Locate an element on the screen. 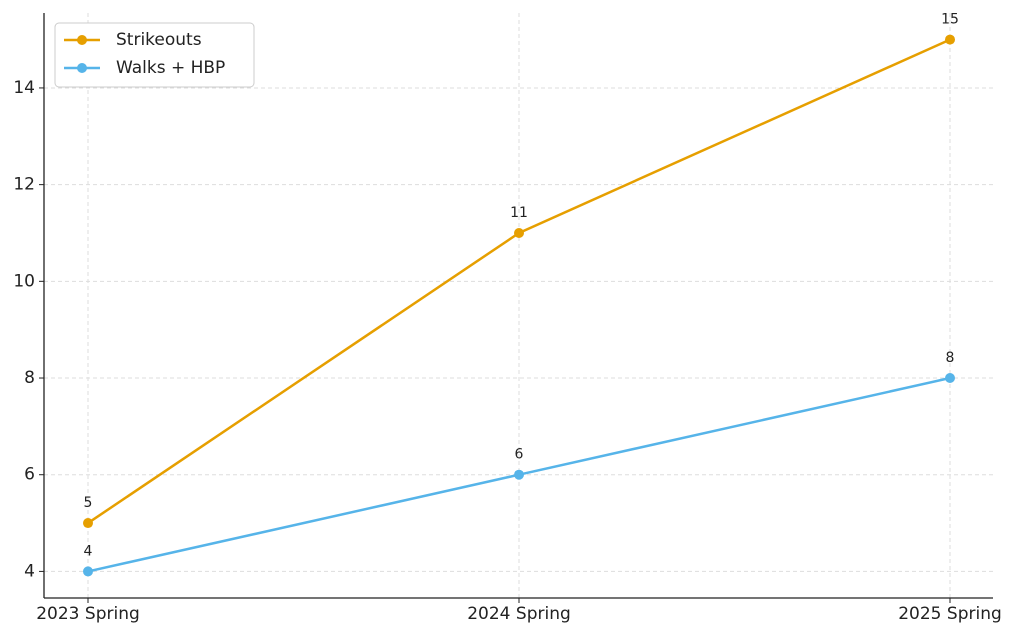 The image size is (1024, 637). y-tick-label: 8 is located at coordinates (29, 378).